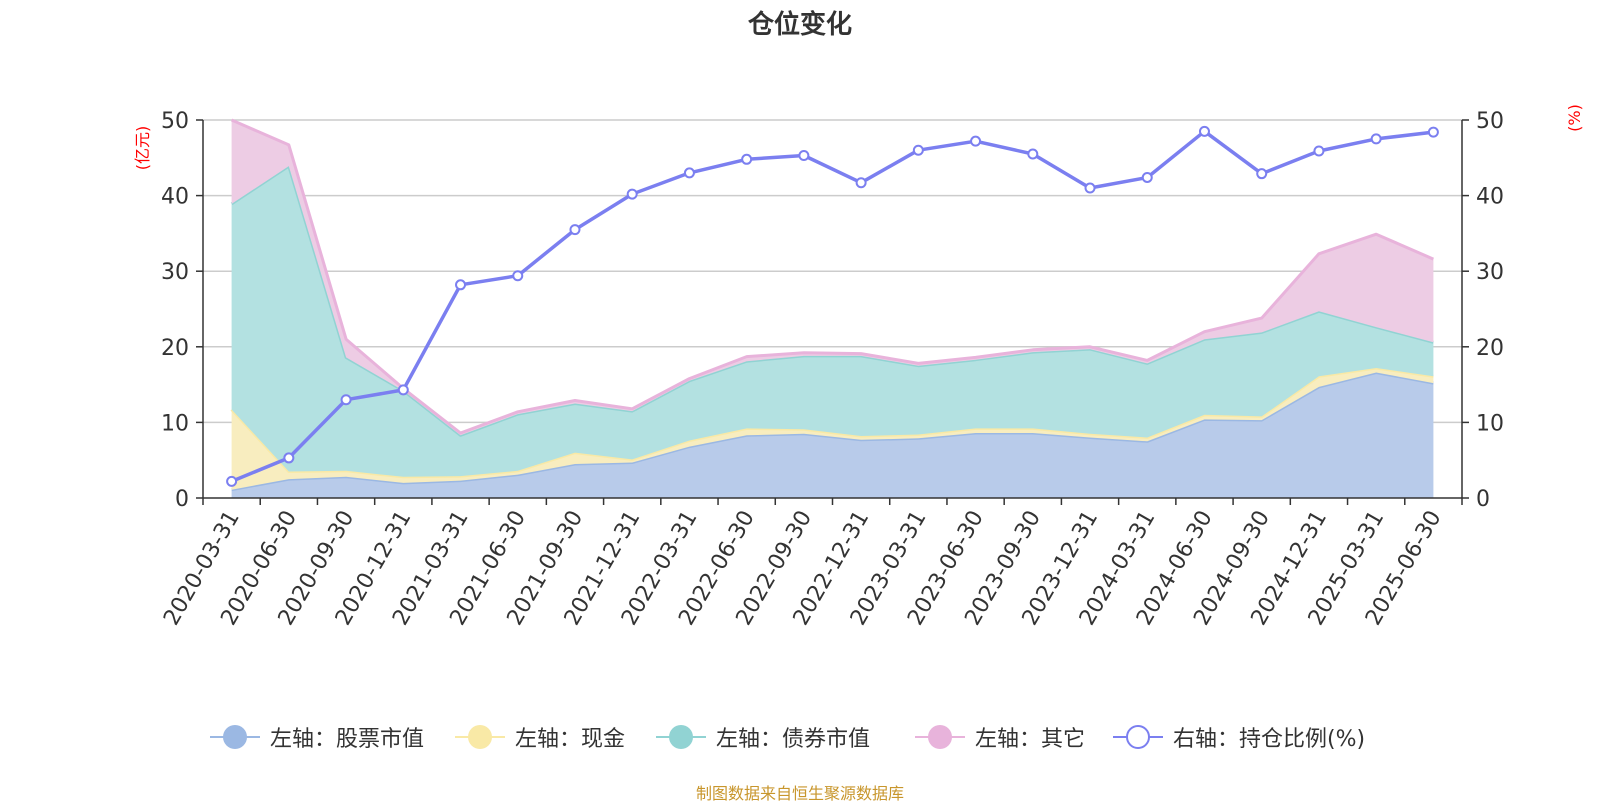 This screenshot has height=804, width=1600. Describe the element at coordinates (175, 197) in the screenshot. I see `y-left-tick-label: 40` at that location.